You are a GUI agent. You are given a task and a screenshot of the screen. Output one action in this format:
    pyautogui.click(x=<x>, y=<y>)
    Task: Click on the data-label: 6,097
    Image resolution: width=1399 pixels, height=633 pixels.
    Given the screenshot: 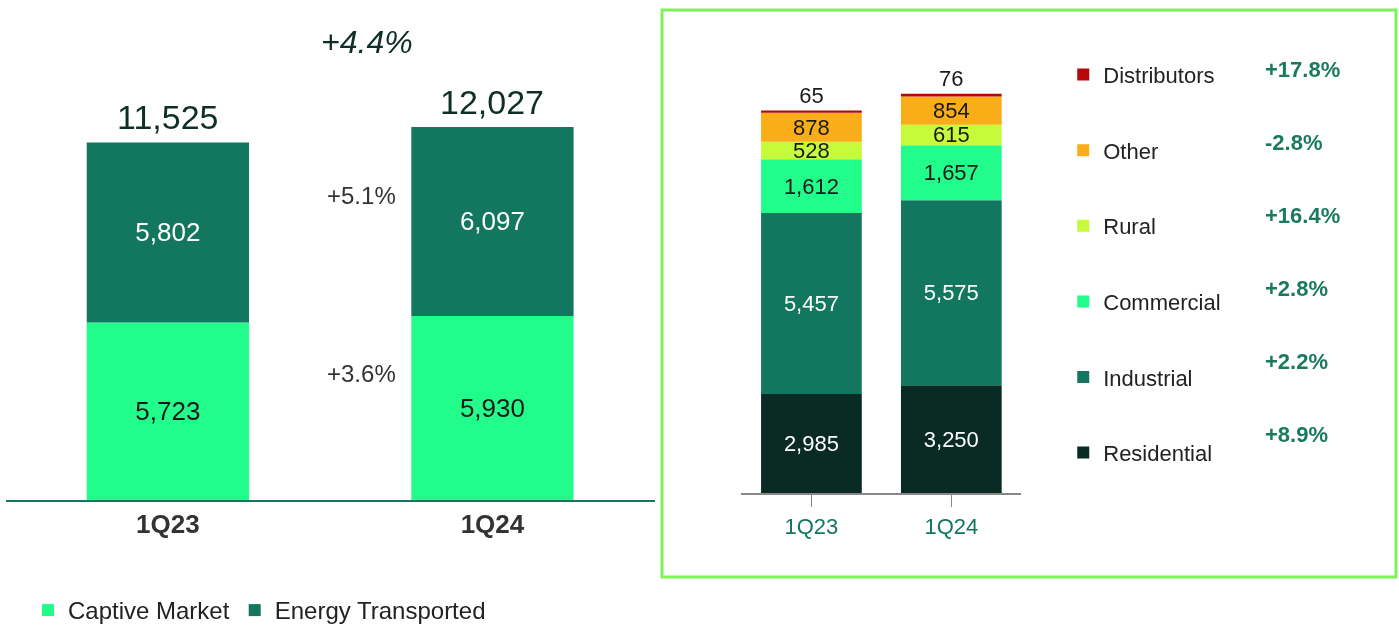 What is the action you would take?
    pyautogui.click(x=492, y=221)
    